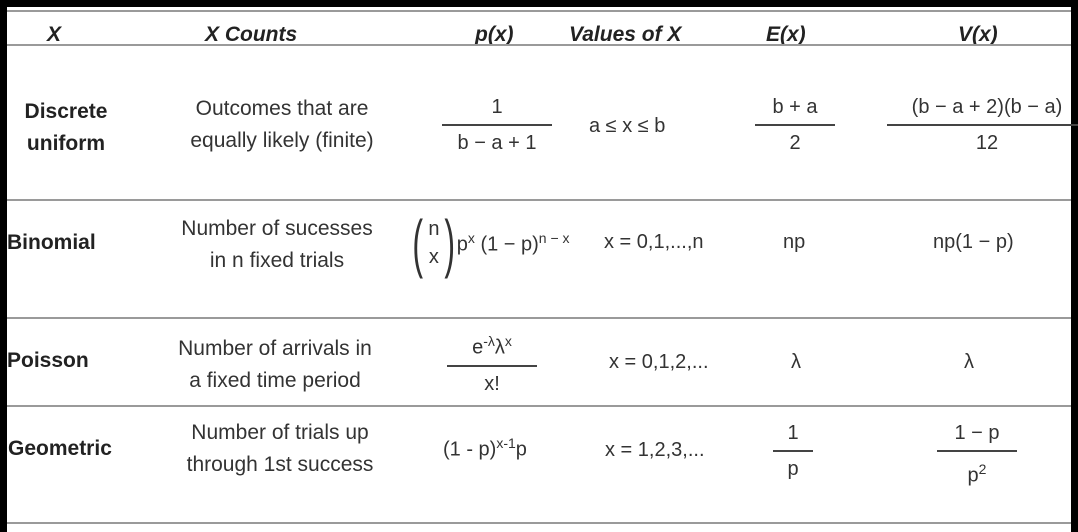  Describe the element at coordinates (492, 362) in the screenshot. I see `px-poisson: e-λλx x!` at that location.